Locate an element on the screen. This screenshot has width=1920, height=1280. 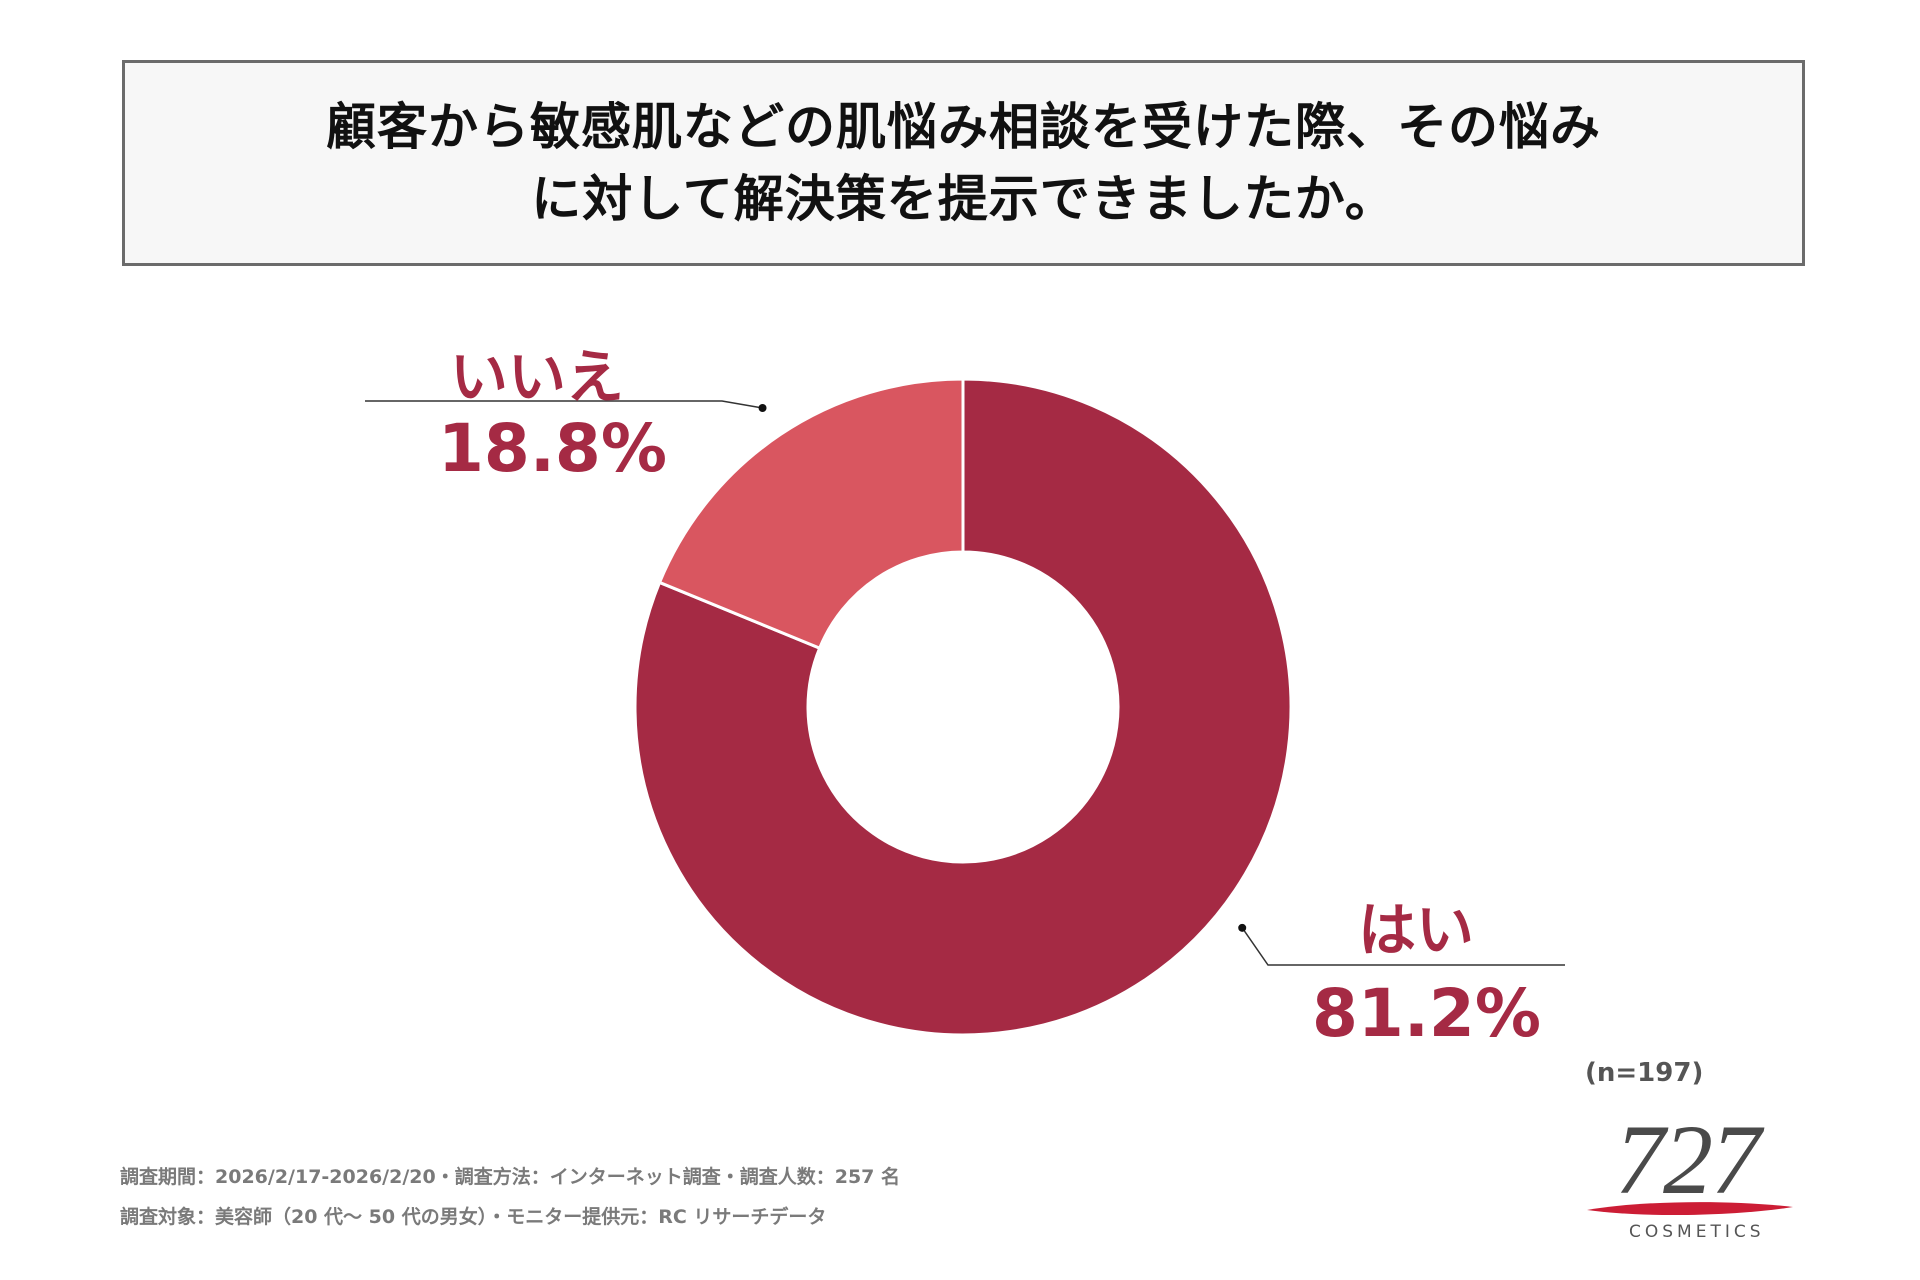
slice-iie is located at coordinates (811, 514).